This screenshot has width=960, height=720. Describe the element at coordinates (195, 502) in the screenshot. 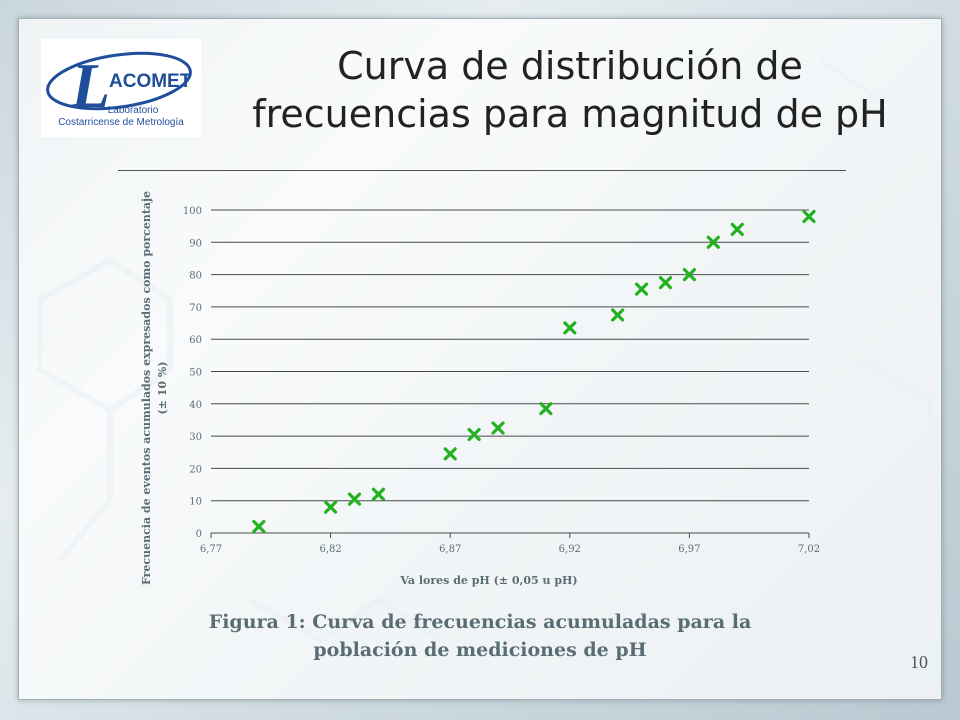

I see `y-tick-label: 10` at that location.